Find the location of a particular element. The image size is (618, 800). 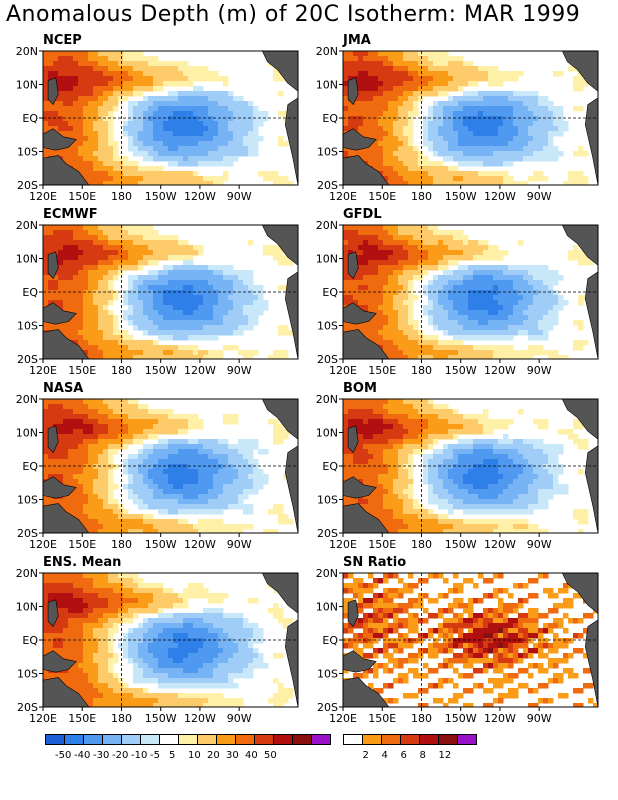

legend-label: 10 is located at coordinates (194, 755).